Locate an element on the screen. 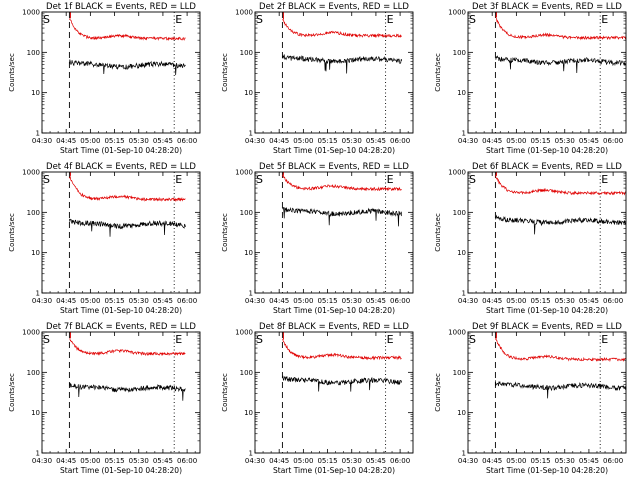  panel-title: Det 4f BLACK = Events, RED = LLD is located at coordinates (121, 167).